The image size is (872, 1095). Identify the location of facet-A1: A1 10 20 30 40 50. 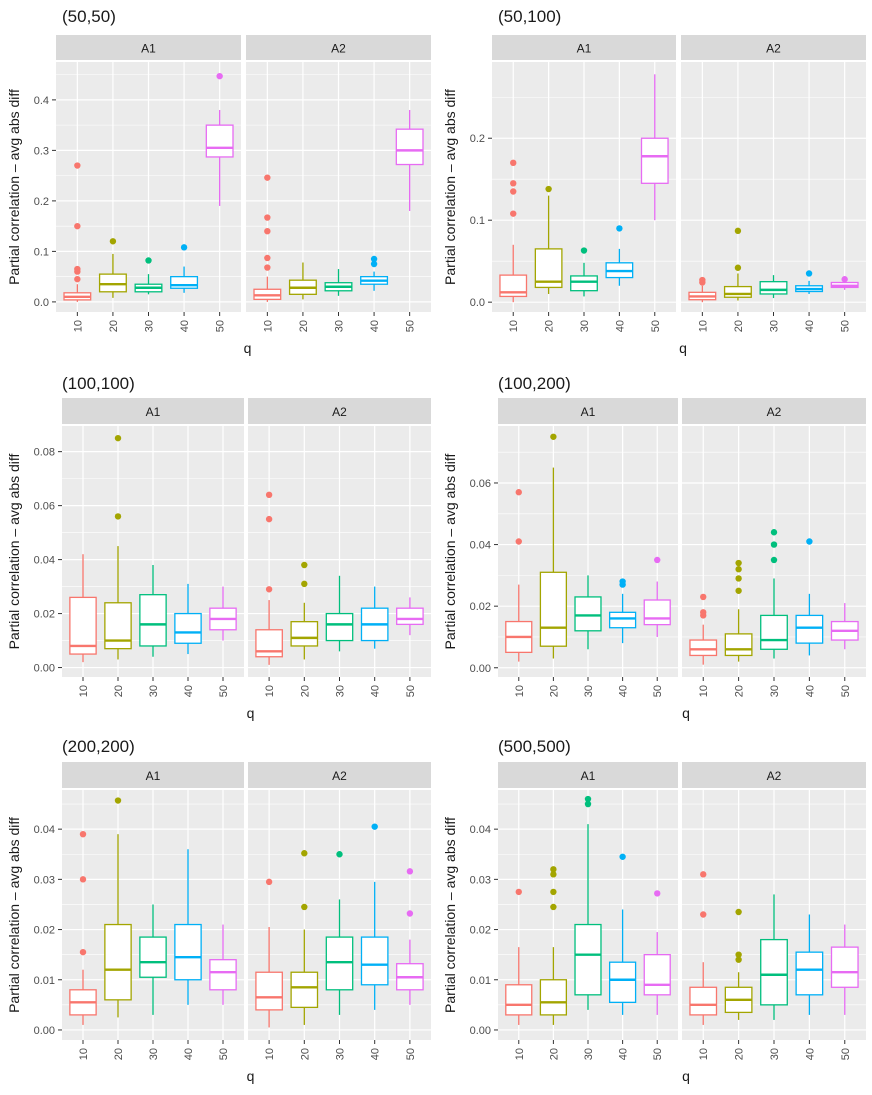
(153, 911).